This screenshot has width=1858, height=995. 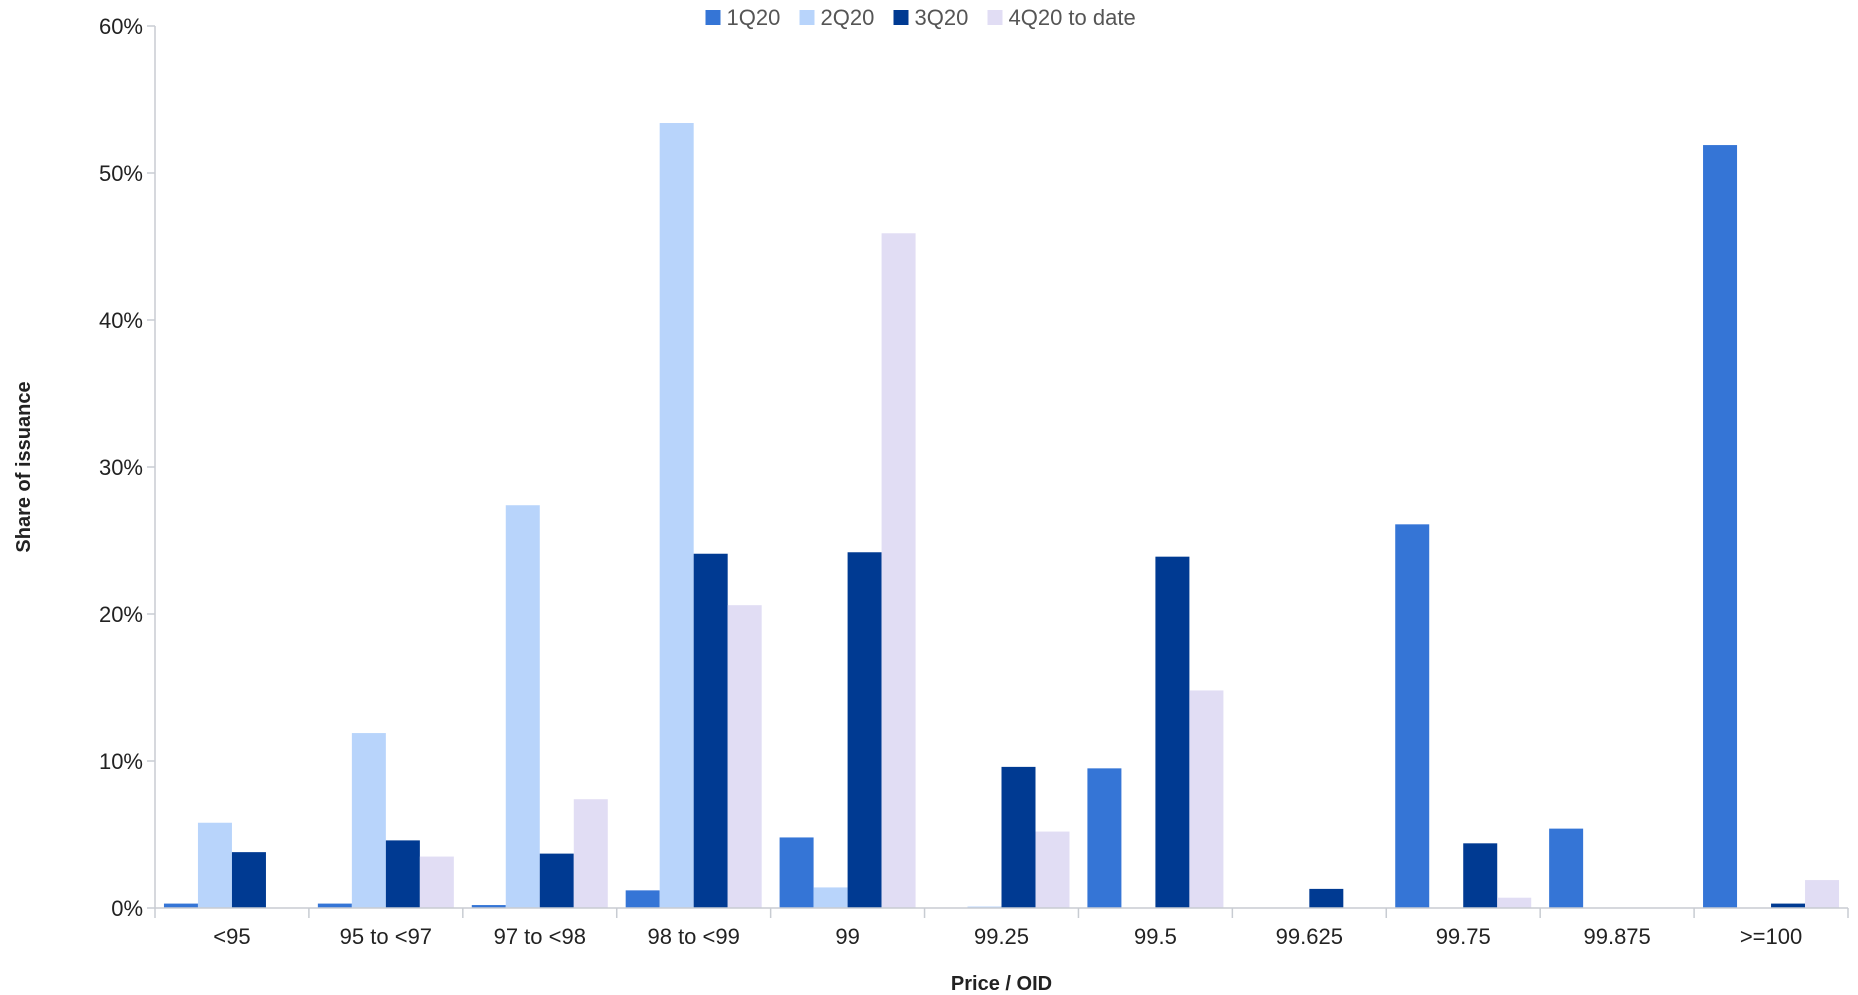 I want to click on x-tick-label: 98 to <99, so click(x=693, y=936).